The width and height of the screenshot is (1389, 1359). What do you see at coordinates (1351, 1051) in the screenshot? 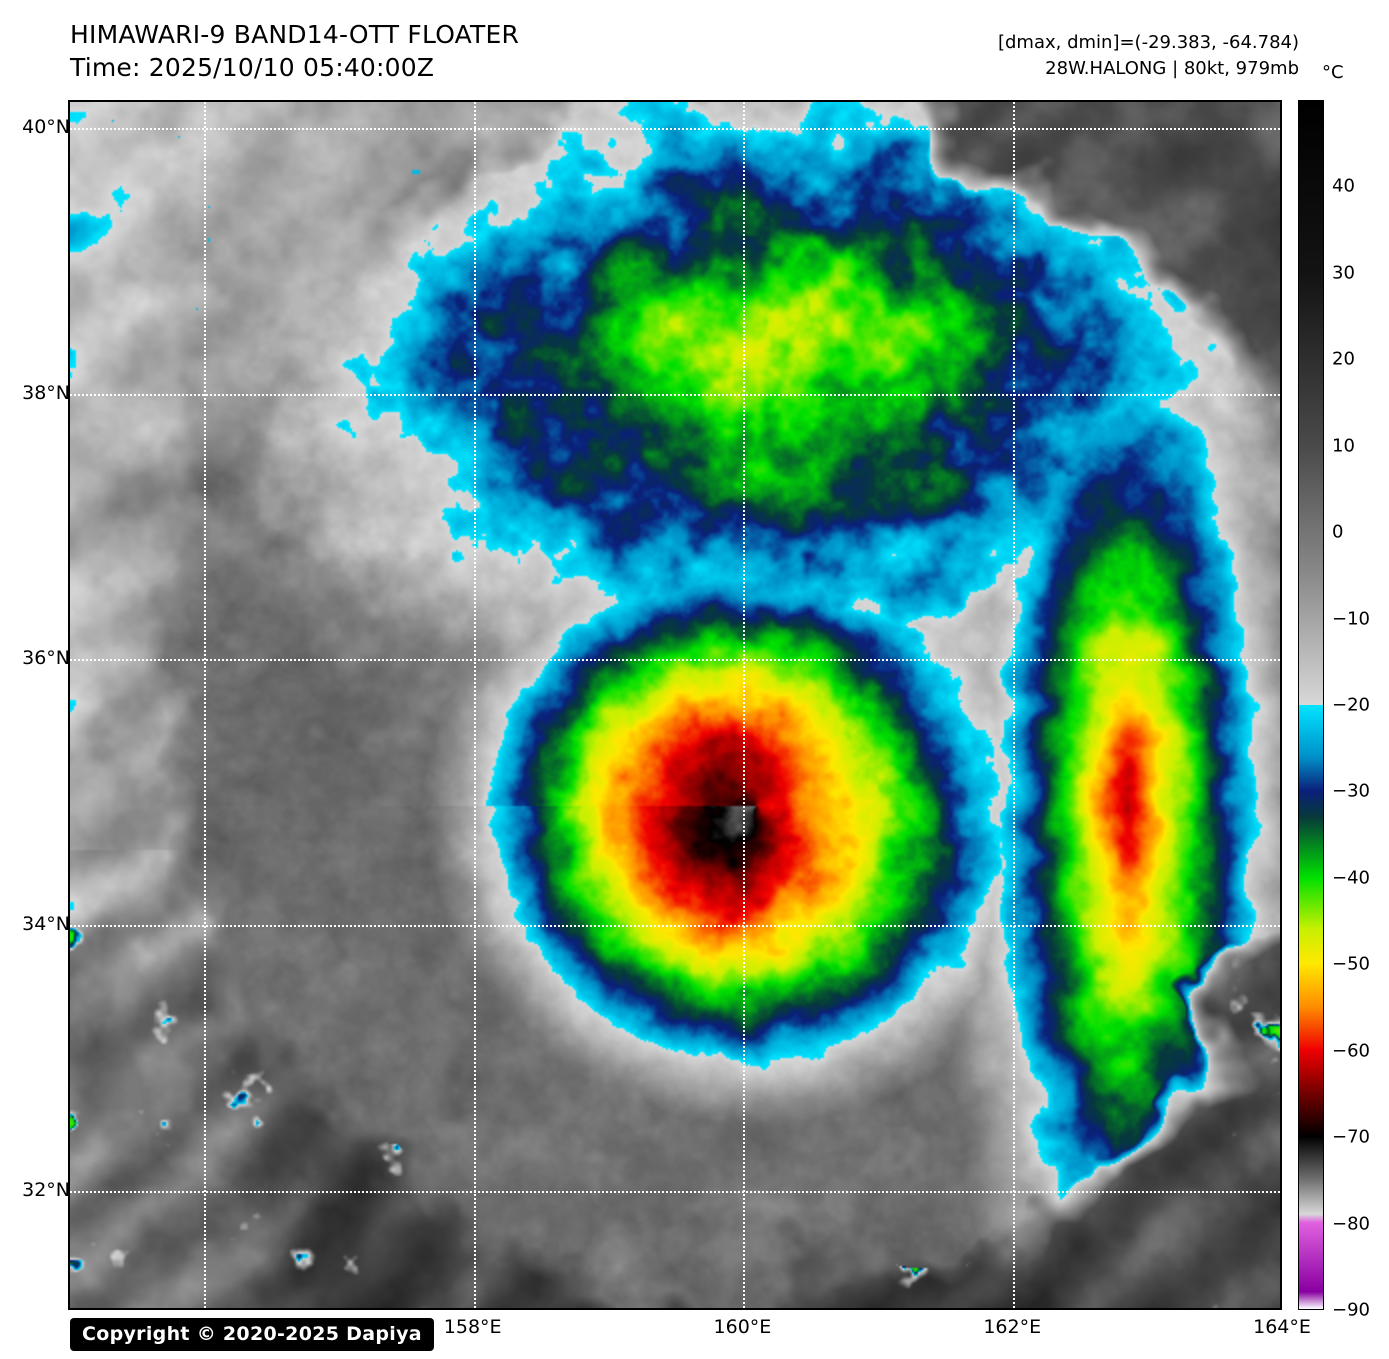
I see `colorbar-tick-label: −60` at bounding box center [1351, 1051].